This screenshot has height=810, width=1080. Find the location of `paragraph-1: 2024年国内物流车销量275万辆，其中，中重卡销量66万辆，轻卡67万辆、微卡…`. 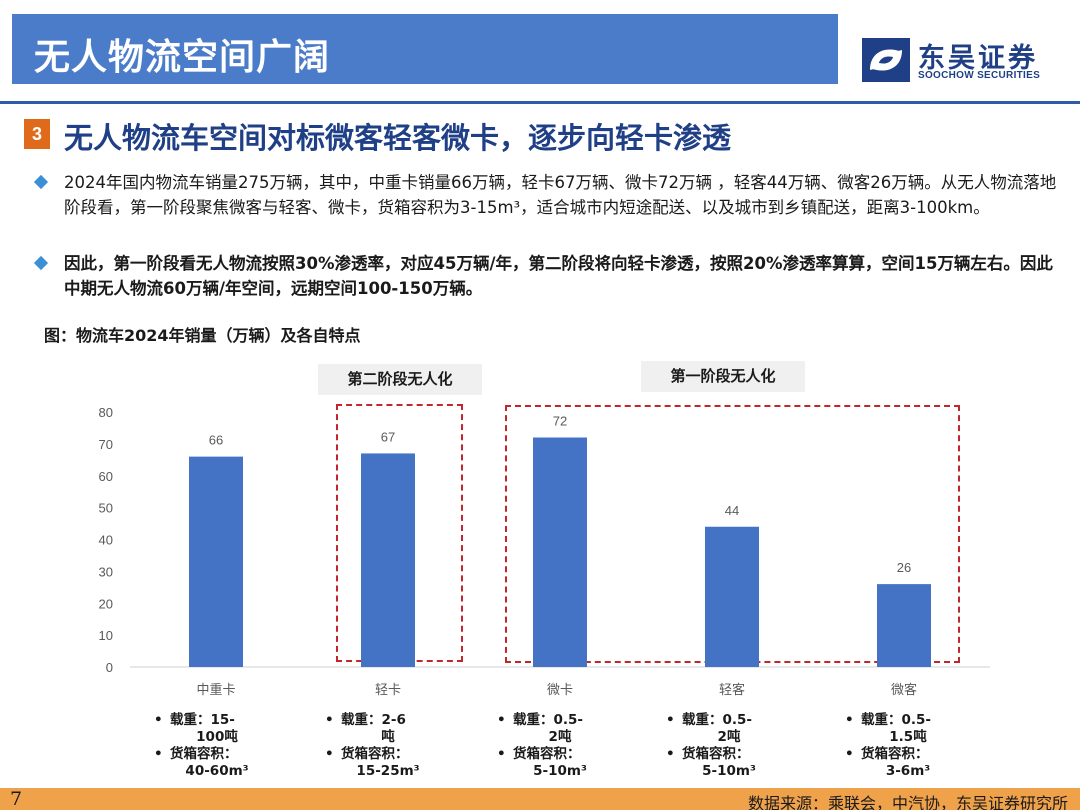

paragraph-1: 2024年国内物流车销量275万辆，其中，中重卡销量66万辆，轻卡67万辆、微卡… is located at coordinates (560, 195).